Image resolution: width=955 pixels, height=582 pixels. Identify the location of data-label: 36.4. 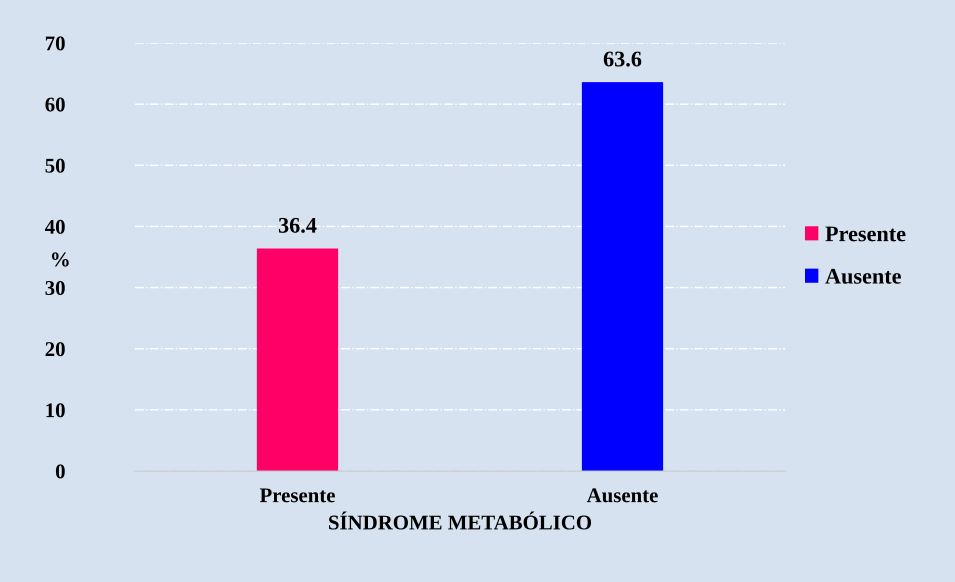
(297, 225).